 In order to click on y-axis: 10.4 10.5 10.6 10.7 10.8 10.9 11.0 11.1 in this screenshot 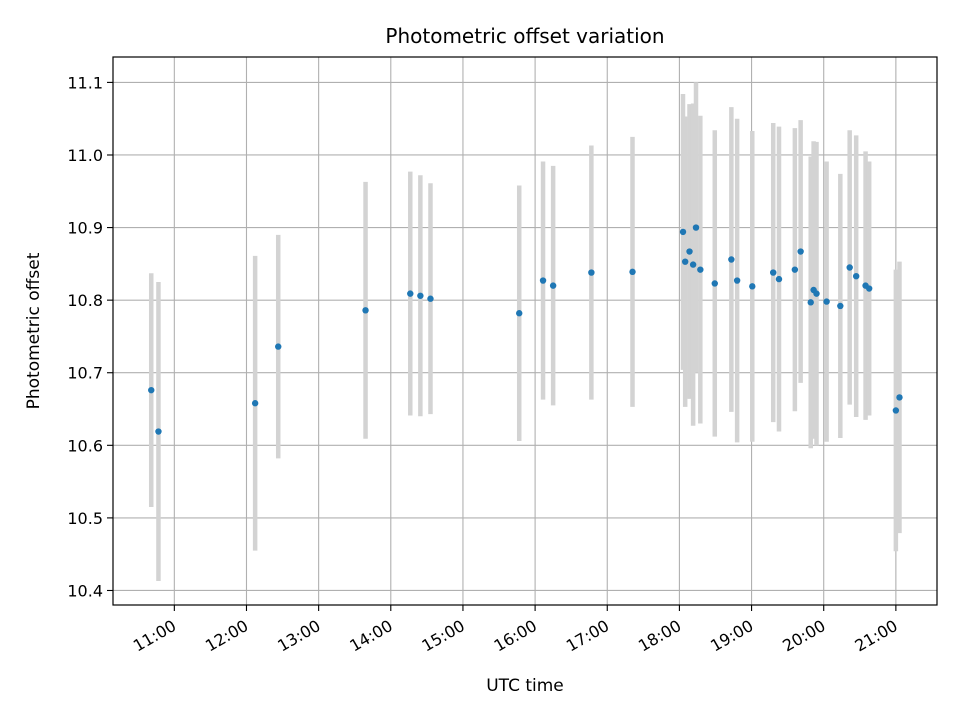, I will do `click(90, 336)`.